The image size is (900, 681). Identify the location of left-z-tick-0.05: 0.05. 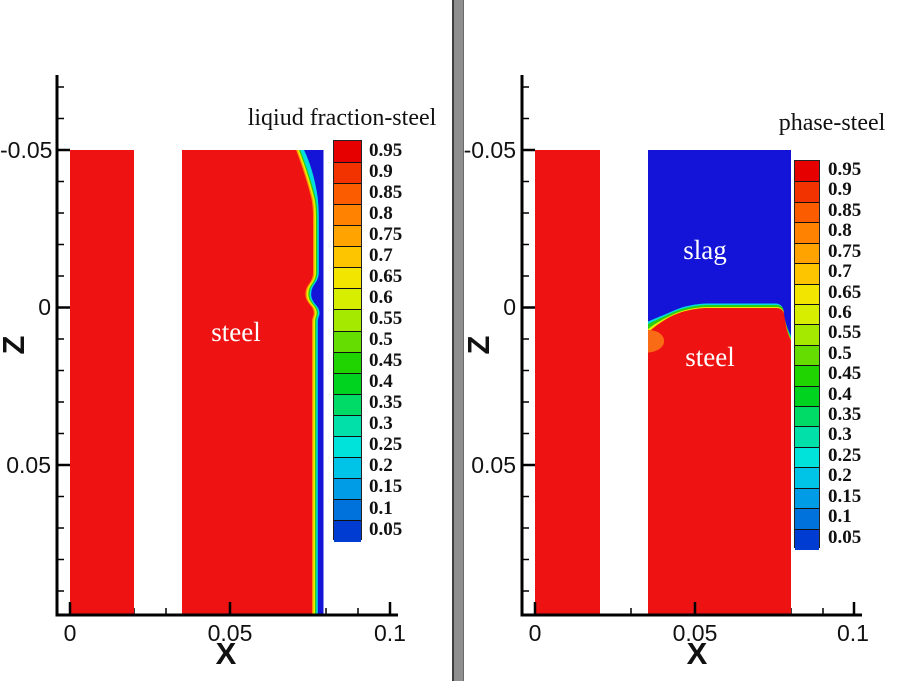
(28, 465).